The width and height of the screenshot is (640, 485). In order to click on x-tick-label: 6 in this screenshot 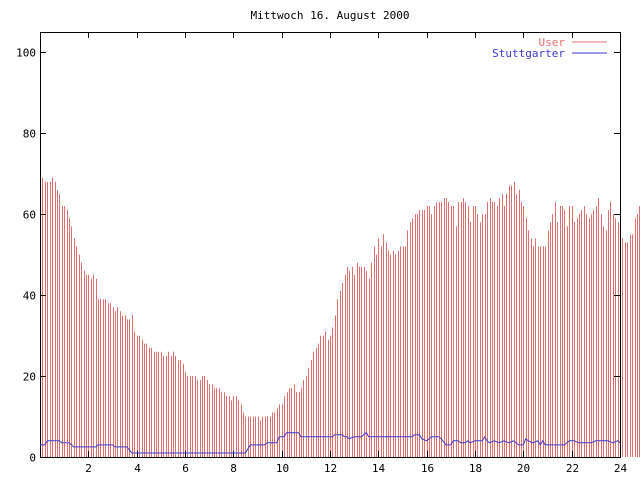, I will do `click(185, 468)`.